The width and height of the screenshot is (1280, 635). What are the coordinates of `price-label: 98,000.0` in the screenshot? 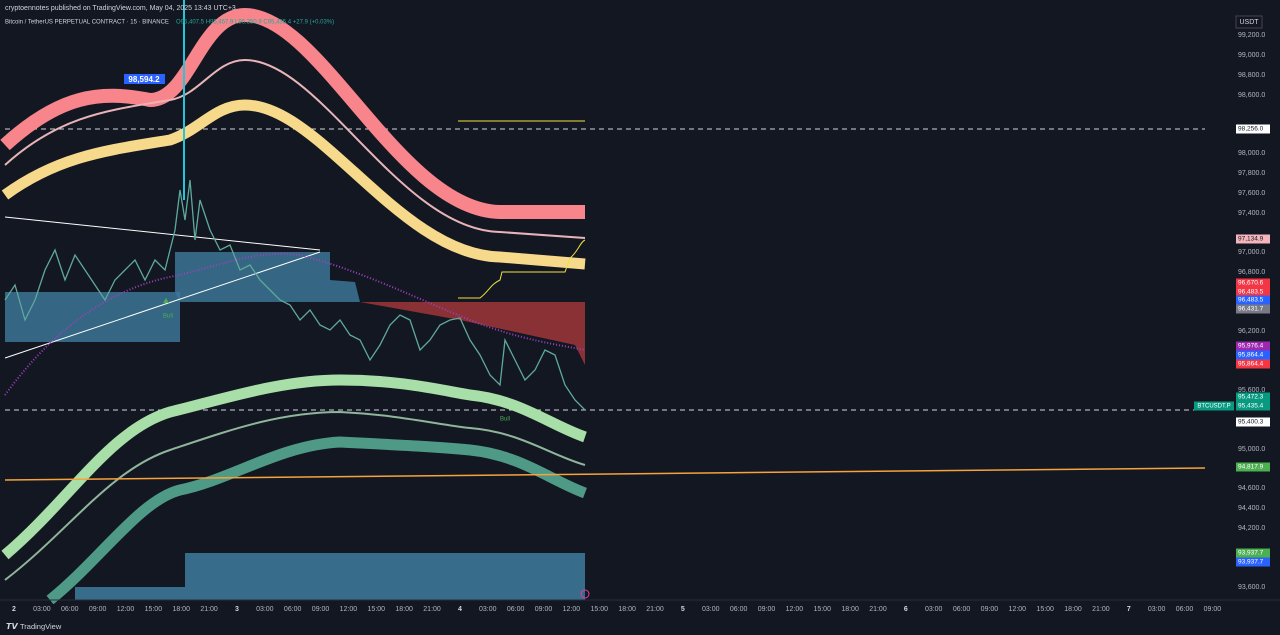 It's located at (1251, 153).